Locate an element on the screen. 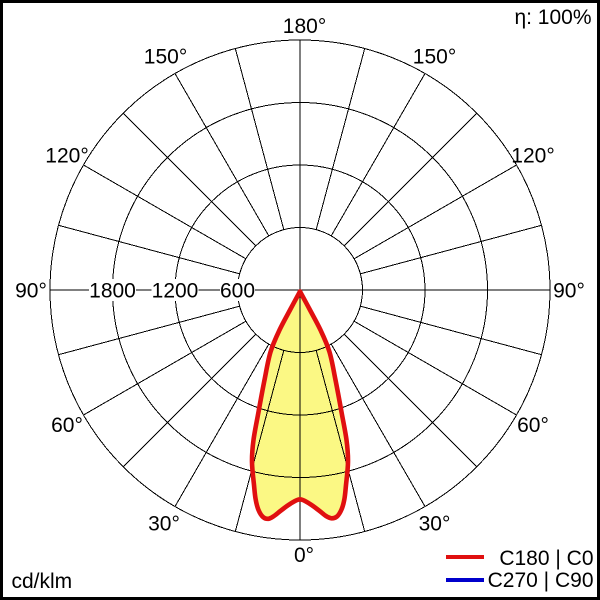 The image size is (600, 600). svg-text: 1200 is located at coordinates (175, 291).